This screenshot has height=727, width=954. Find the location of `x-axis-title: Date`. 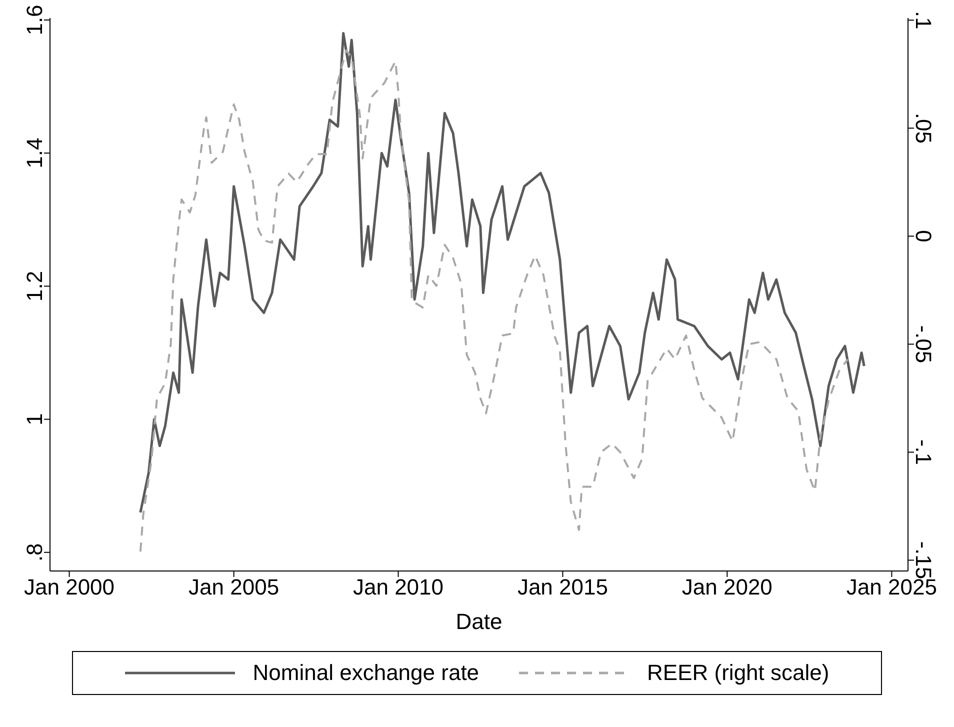

x-axis-title: Date is located at coordinates (479, 621).